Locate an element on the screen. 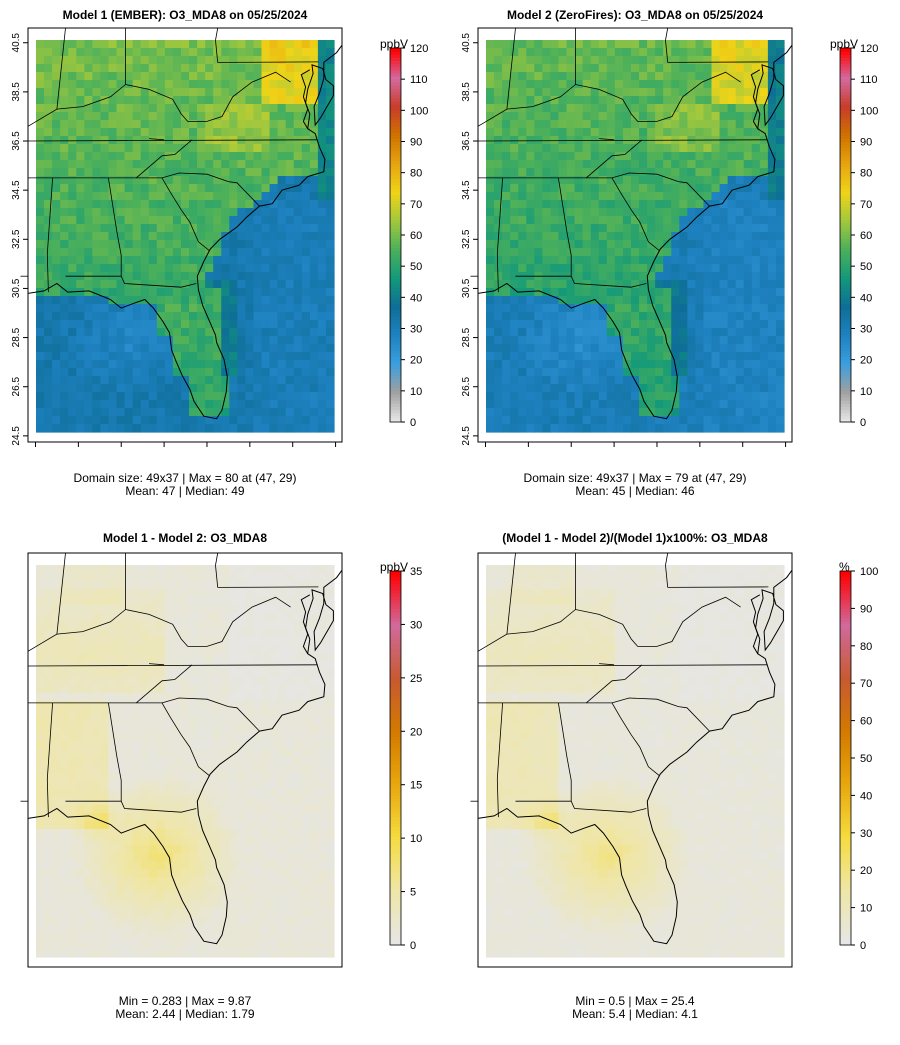 This screenshot has height=1045, width=900. state-border is located at coordinates (172, 140).